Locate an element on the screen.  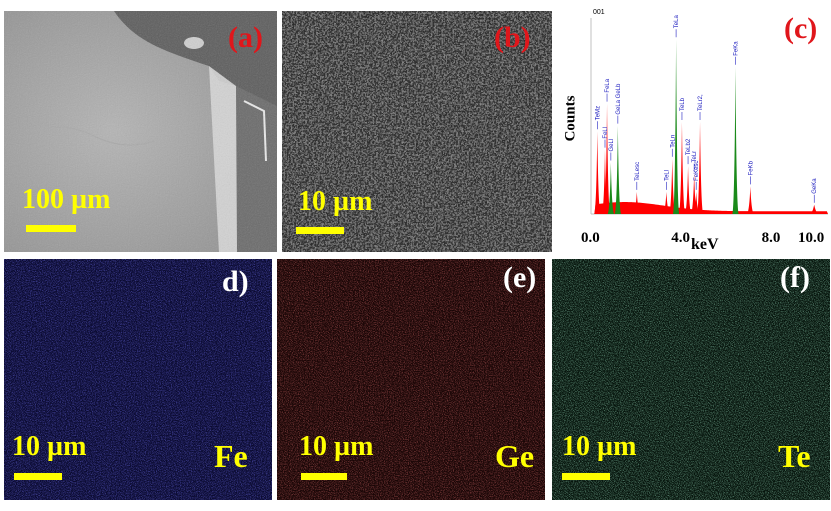
x-tick-label: 8.0 is located at coordinates (771, 238).